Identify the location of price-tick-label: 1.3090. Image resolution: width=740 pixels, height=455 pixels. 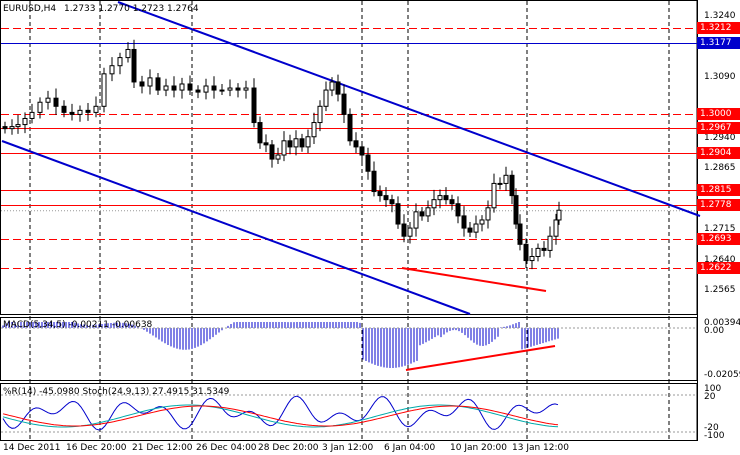
(720, 76).